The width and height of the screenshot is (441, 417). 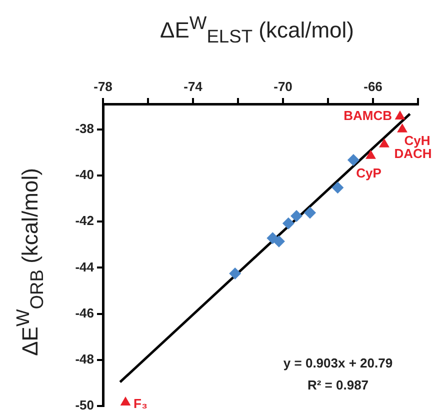 What do you see at coordinates (141, 404) in the screenshot?
I see `annotation: F₃` at bounding box center [141, 404].